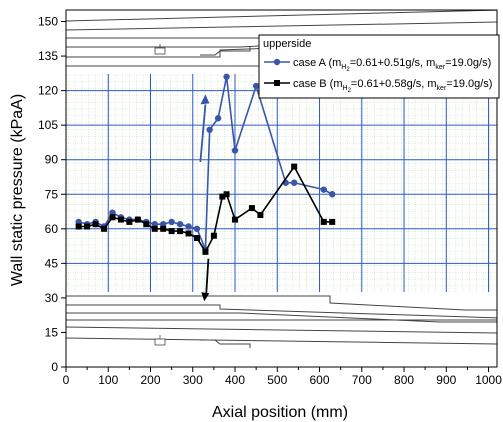 The width and height of the screenshot is (503, 422). What do you see at coordinates (362, 380) in the screenshot?
I see `x-tick-label: 700` at bounding box center [362, 380].